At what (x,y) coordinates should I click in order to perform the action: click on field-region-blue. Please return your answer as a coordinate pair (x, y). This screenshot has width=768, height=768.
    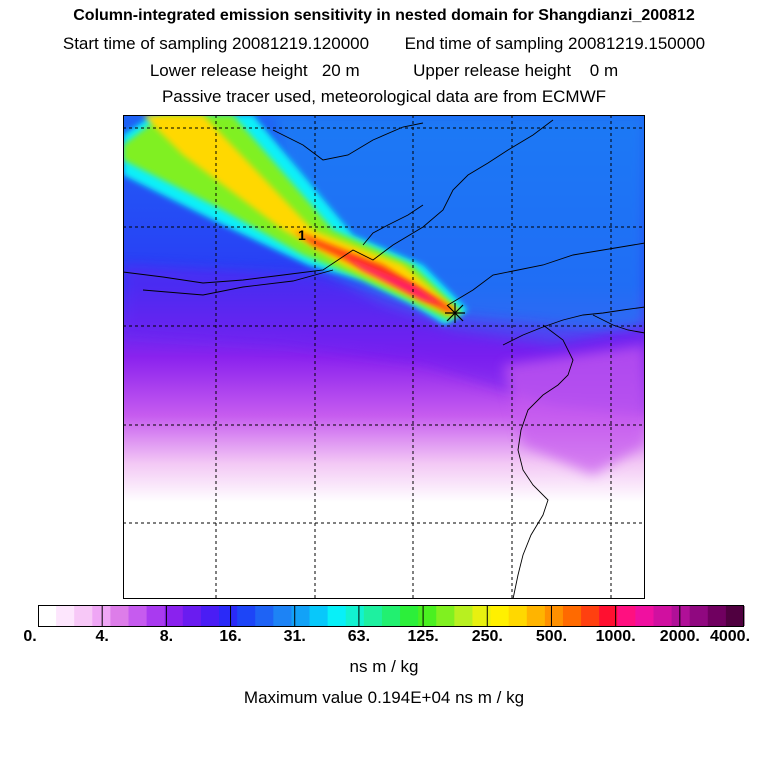
    Looking at the image, I should click on (459, 230).